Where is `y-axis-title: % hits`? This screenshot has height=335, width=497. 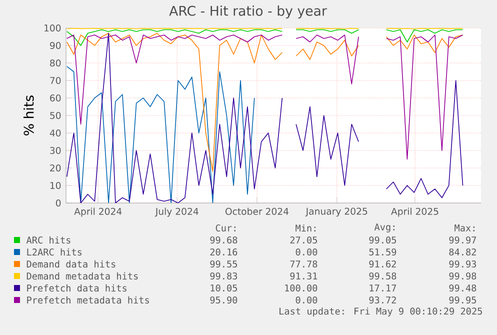
y-axis-title: % hits is located at coordinates (28, 116).